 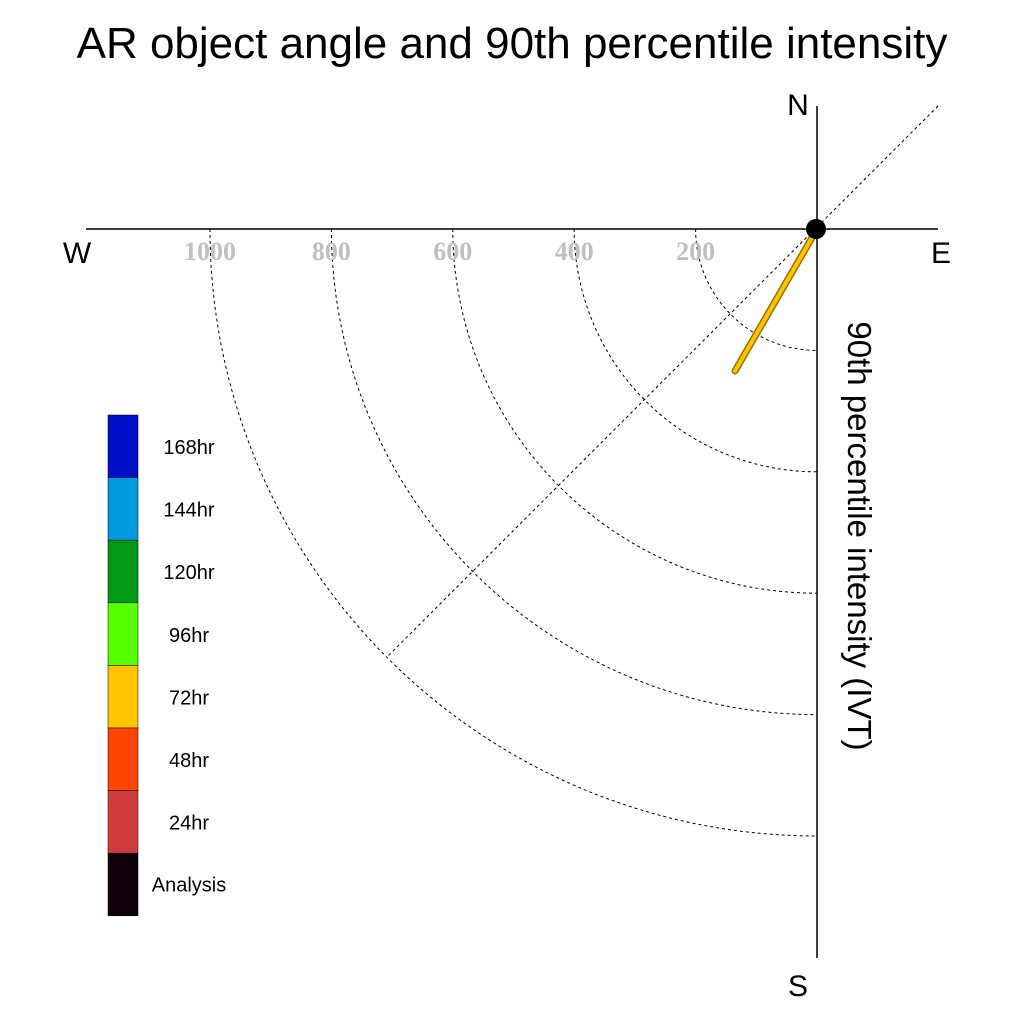 I want to click on compass-north-label: N, so click(x=798, y=105).